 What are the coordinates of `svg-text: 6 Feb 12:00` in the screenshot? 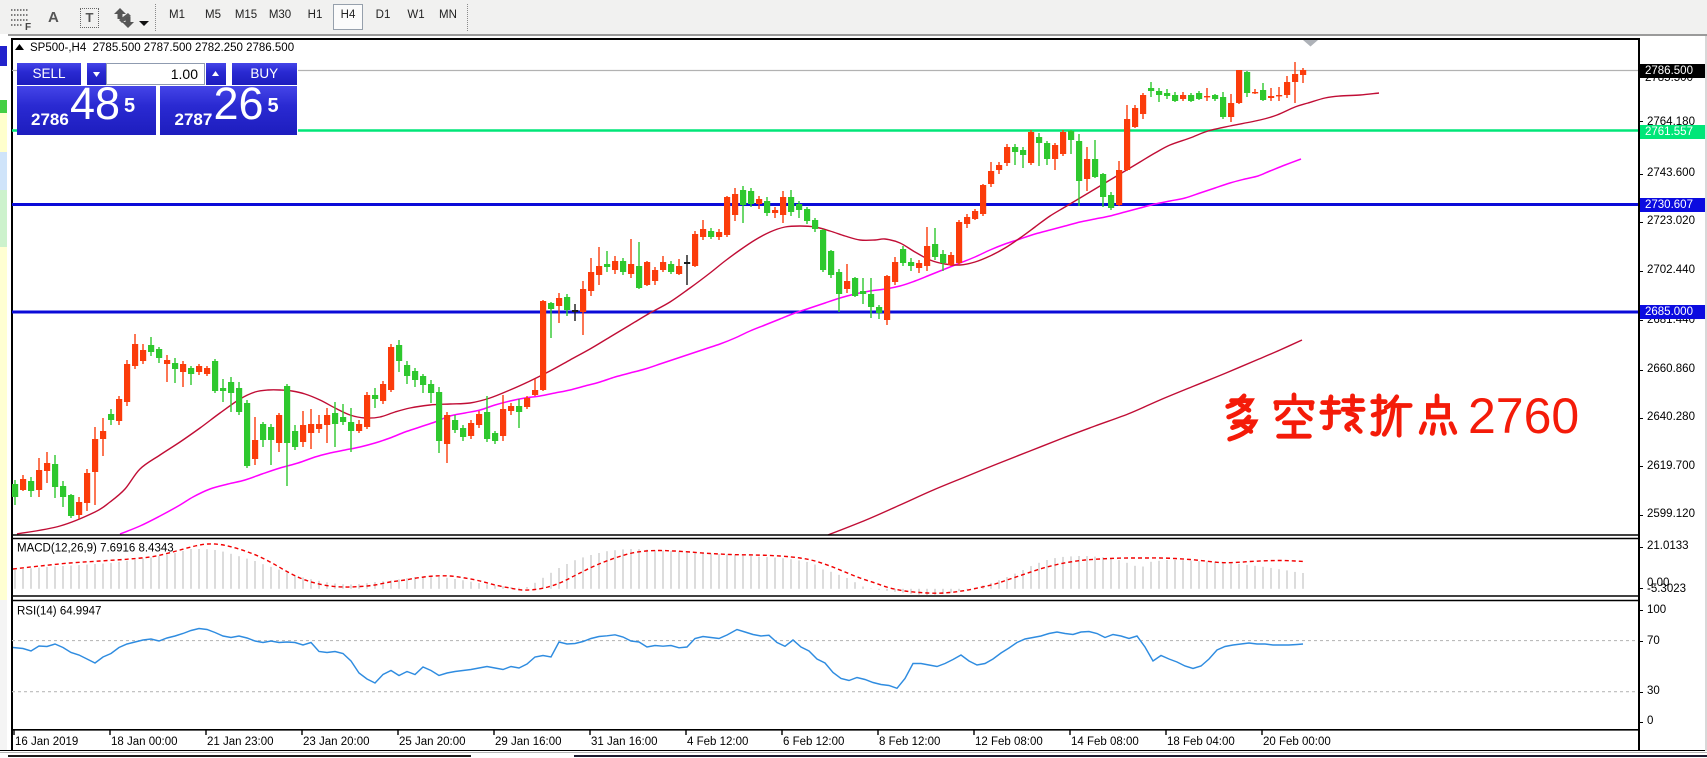 It's located at (813, 742).